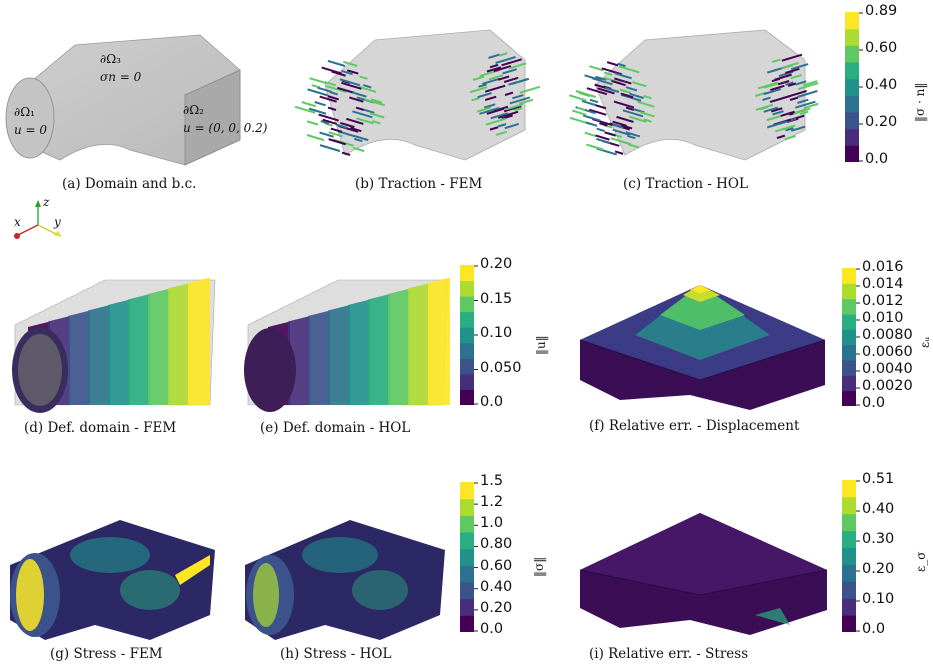 The height and width of the screenshot is (669, 933). I want to click on colorbar-tick-label: 0.0040, so click(887, 369).